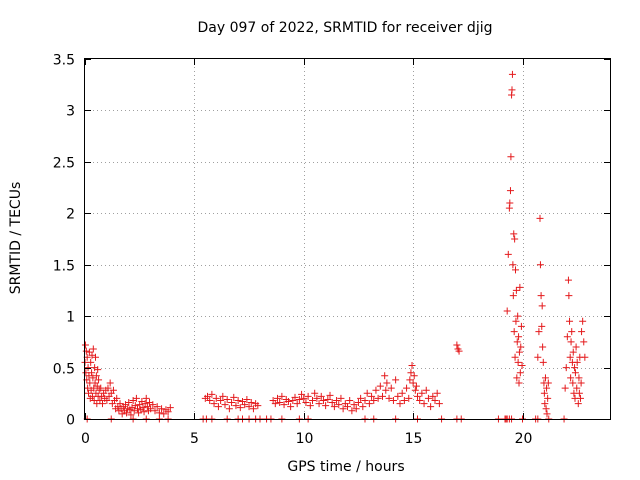 This screenshot has width=640, height=480. Describe the element at coordinates (70, 318) in the screenshot. I see `y-tick-label: 1` at that location.